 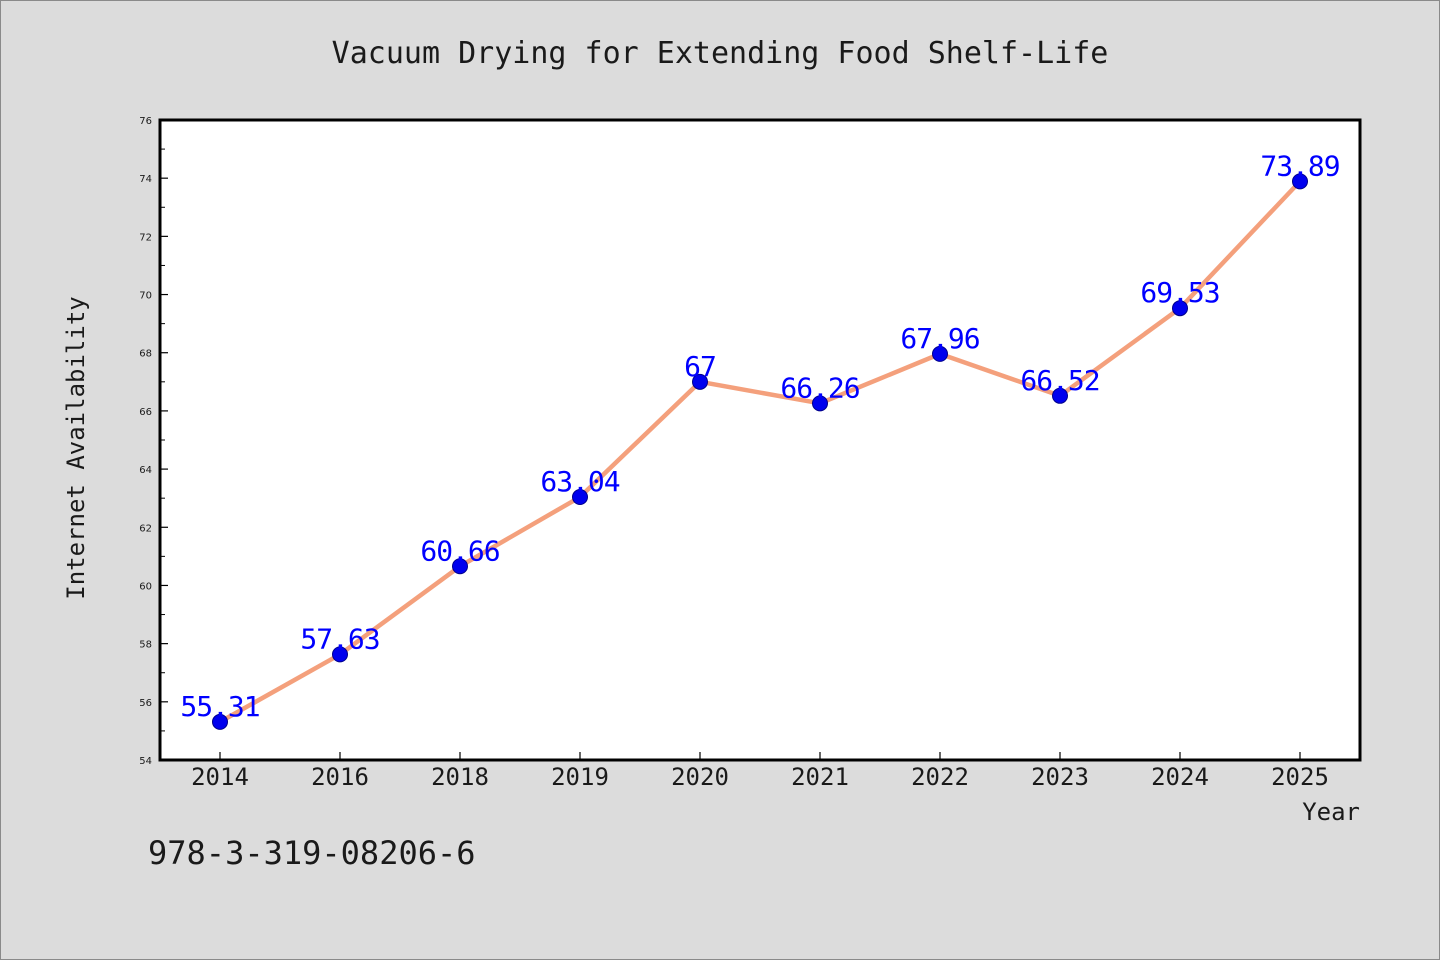 What do you see at coordinates (145, 645) in the screenshot?
I see `y-tick-label: 58` at bounding box center [145, 645].